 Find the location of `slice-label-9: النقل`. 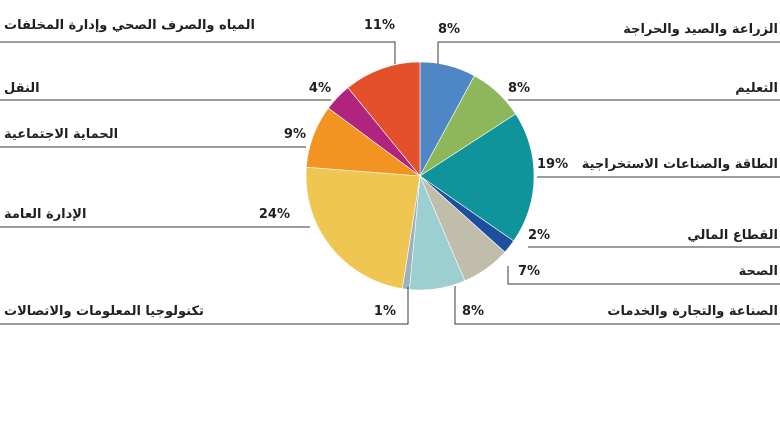

slice-label-9: النقل is located at coordinates (22, 88).